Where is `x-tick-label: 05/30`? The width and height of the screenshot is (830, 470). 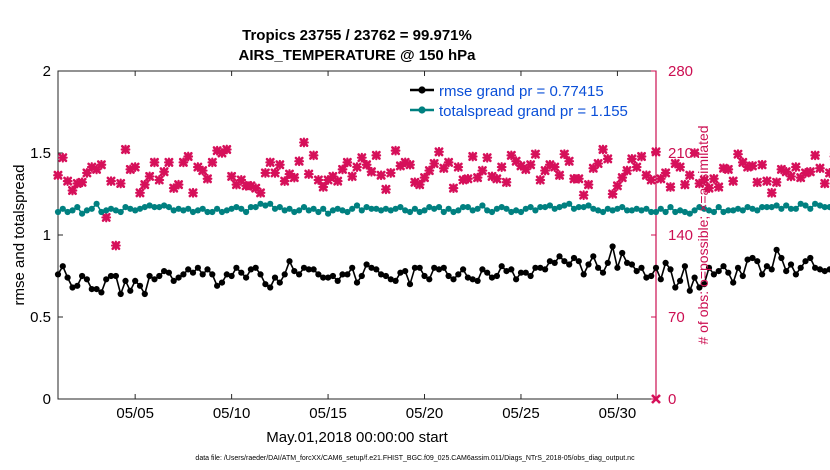
x-tick-label: 05/30 is located at coordinates (618, 413).